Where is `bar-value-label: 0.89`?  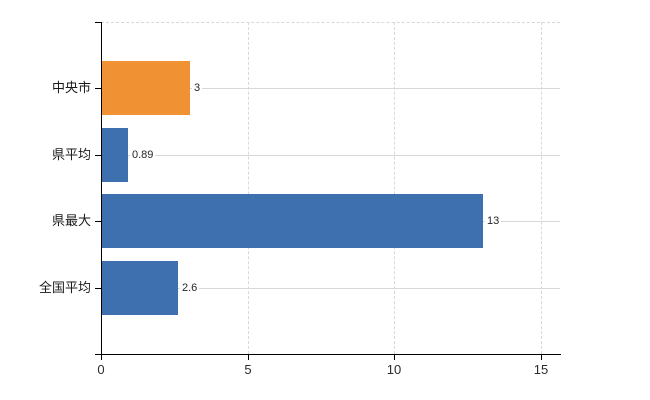 bar-value-label: 0.89 is located at coordinates (143, 155).